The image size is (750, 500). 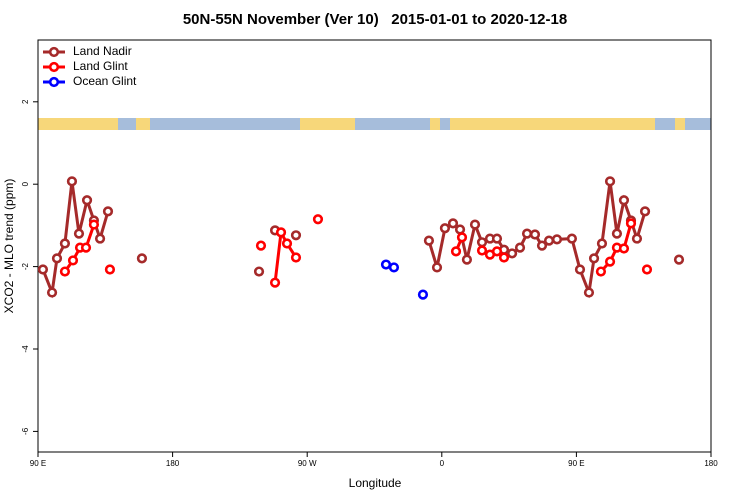 I want to click on y-tick-label: -2, so click(x=25, y=266).